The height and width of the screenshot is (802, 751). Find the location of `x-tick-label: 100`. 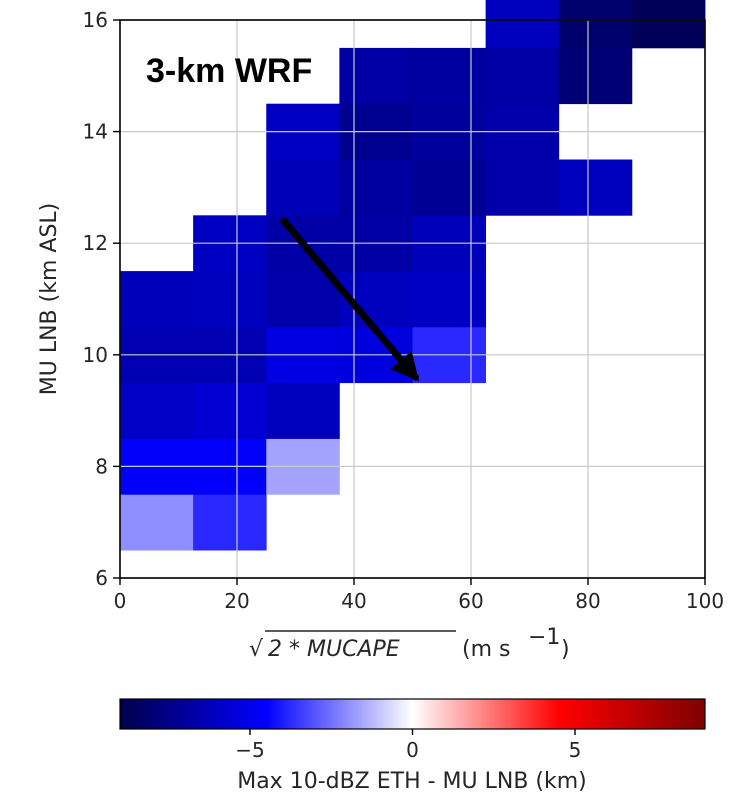

x-tick-label: 100 is located at coordinates (705, 601).